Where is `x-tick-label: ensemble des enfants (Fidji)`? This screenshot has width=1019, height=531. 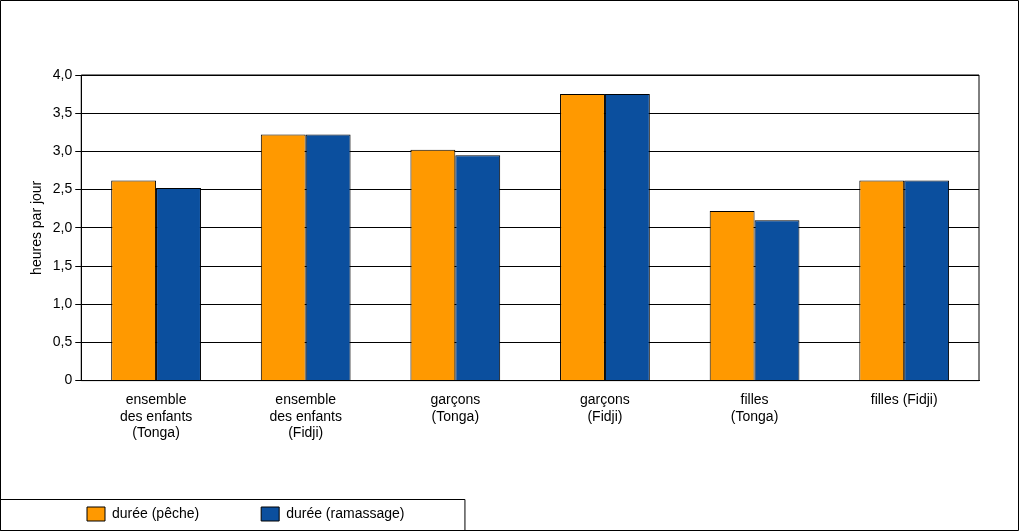
x-tick-label: ensemble des enfants (Fidji) is located at coordinates (305, 415).